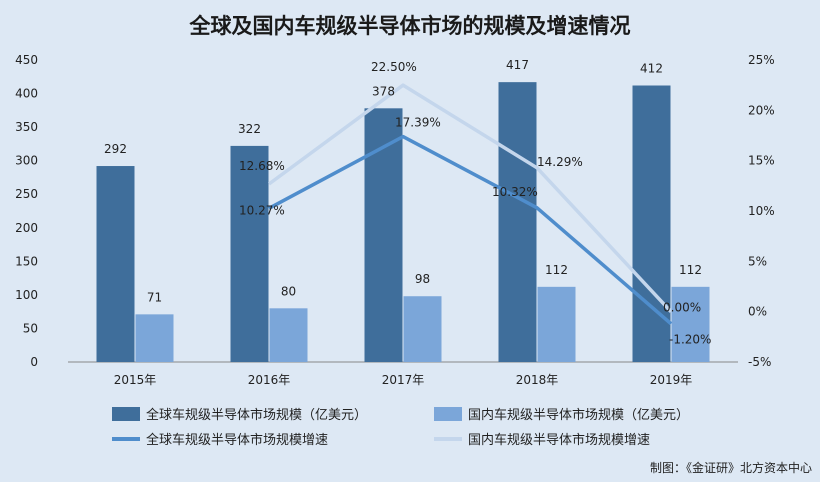  Describe the element at coordinates (34, 362) in the screenshot. I see `y-left-tick-label: 0` at that location.